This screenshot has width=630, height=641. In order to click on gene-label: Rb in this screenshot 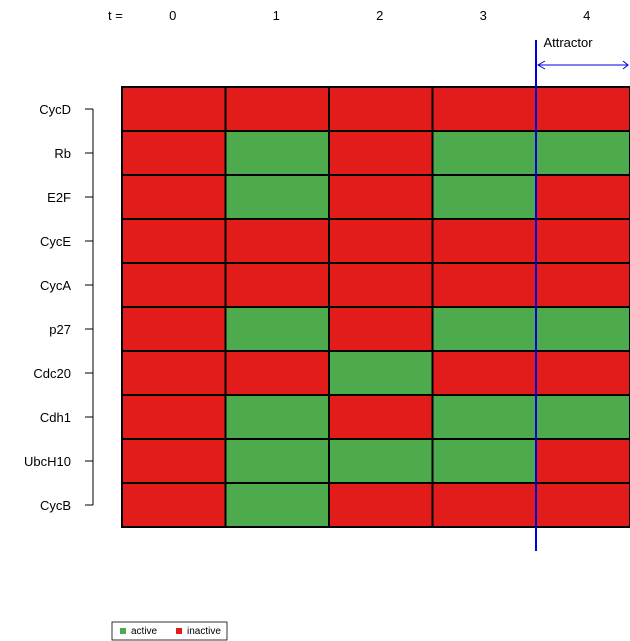, I will do `click(62, 153)`.